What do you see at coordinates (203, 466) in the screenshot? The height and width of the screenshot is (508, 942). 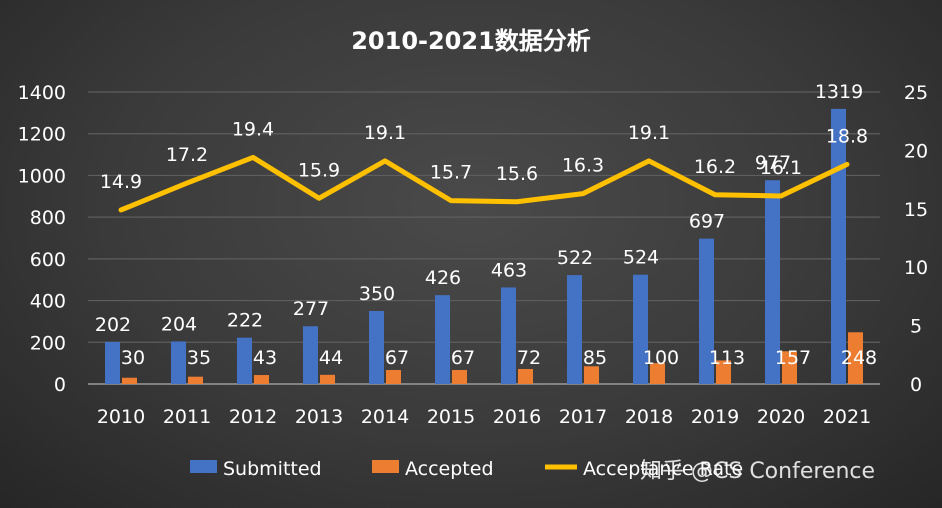 I see `legend-swatch` at bounding box center [203, 466].